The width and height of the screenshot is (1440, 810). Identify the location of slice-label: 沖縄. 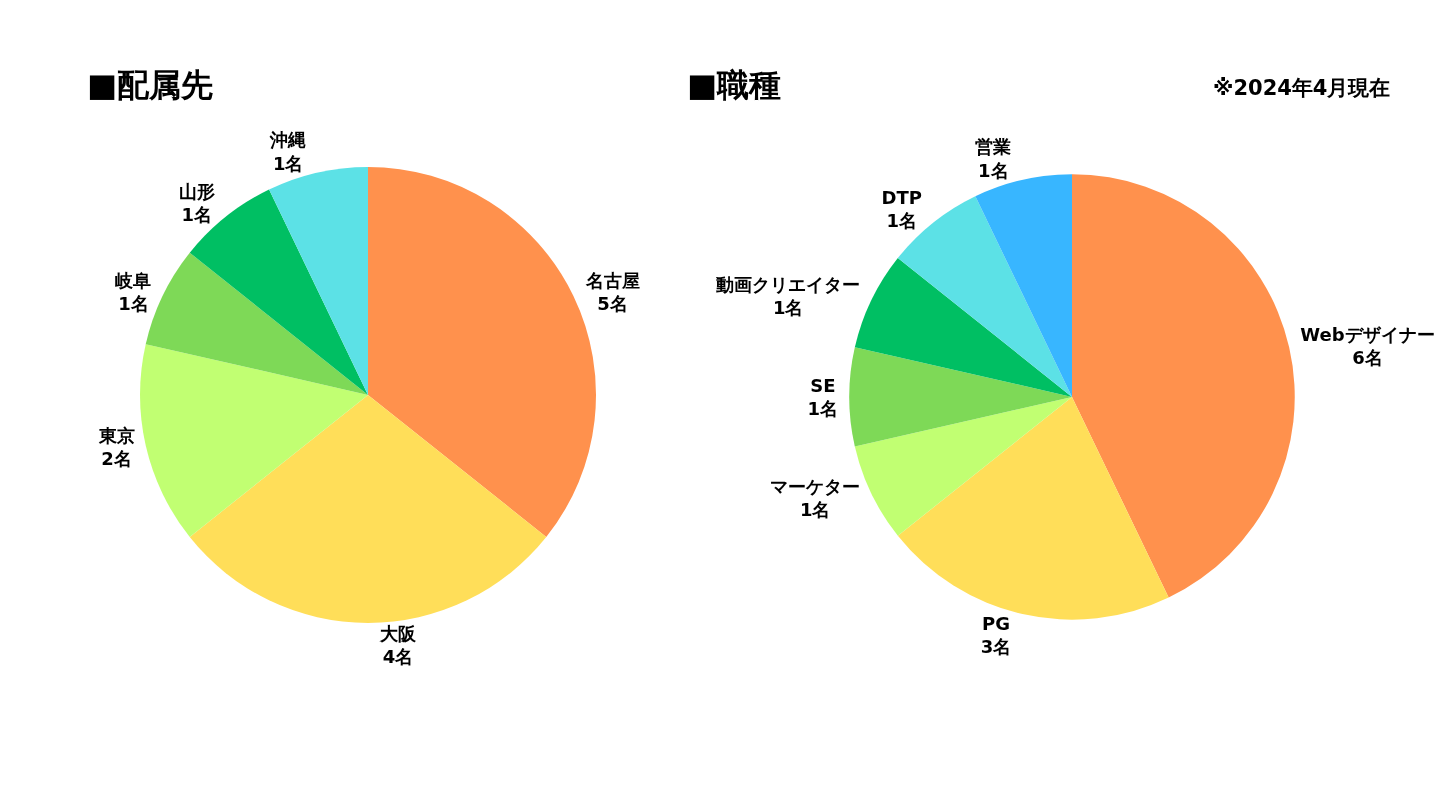
(288, 140).